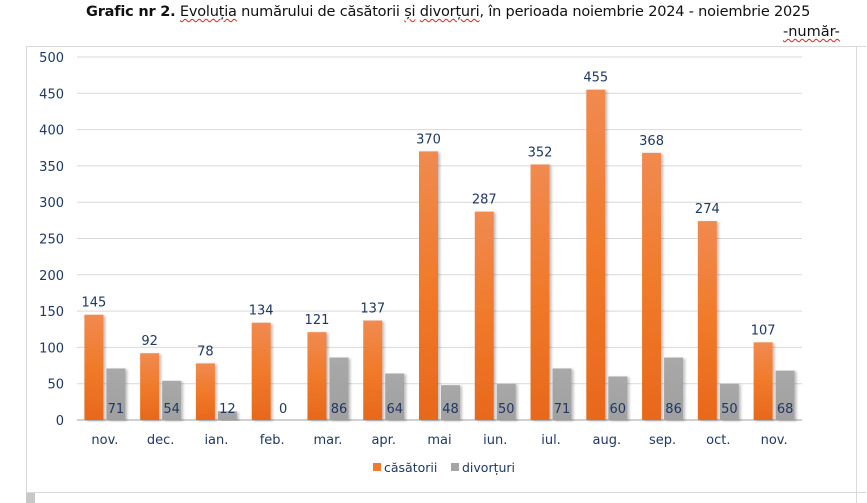 This screenshot has width=867, height=503. Describe the element at coordinates (488, 467) in the screenshot. I see `legend-label-divorturi: divorțuri` at that location.